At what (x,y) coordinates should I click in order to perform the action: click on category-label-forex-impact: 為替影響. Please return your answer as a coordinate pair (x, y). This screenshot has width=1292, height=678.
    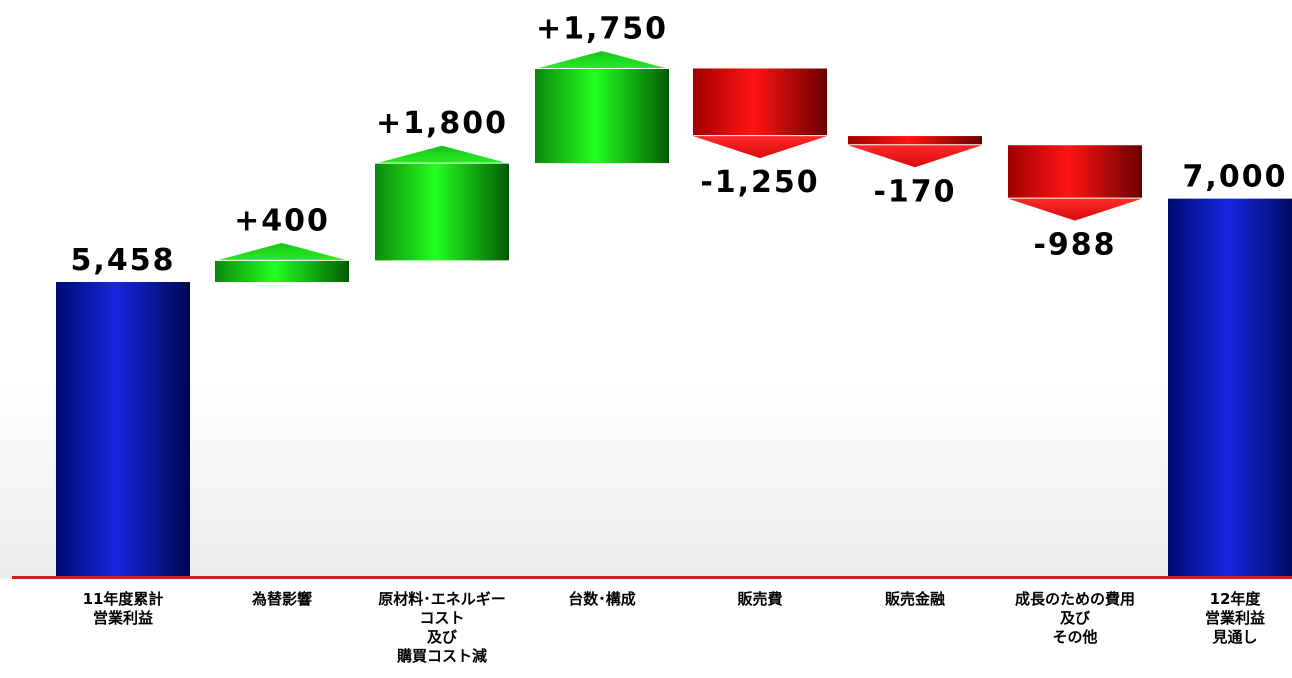
    Looking at the image, I should click on (281, 599).